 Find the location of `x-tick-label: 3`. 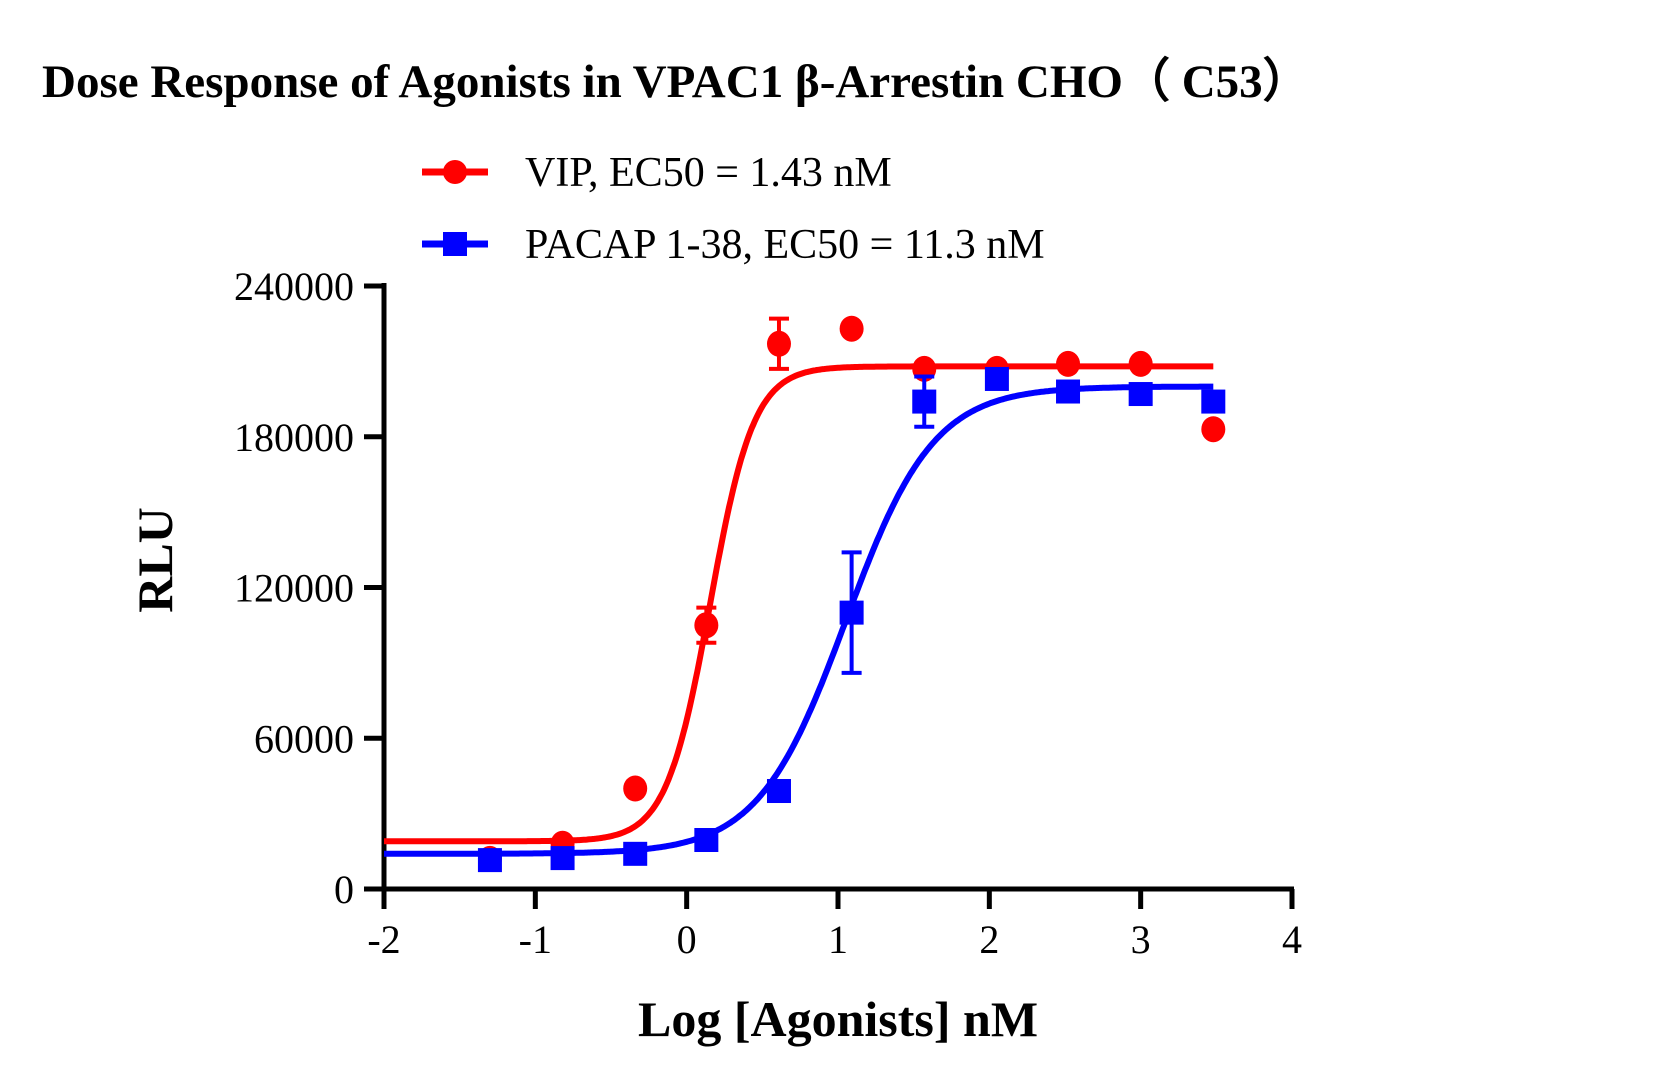

x-tick-label: 3 is located at coordinates (1141, 939).